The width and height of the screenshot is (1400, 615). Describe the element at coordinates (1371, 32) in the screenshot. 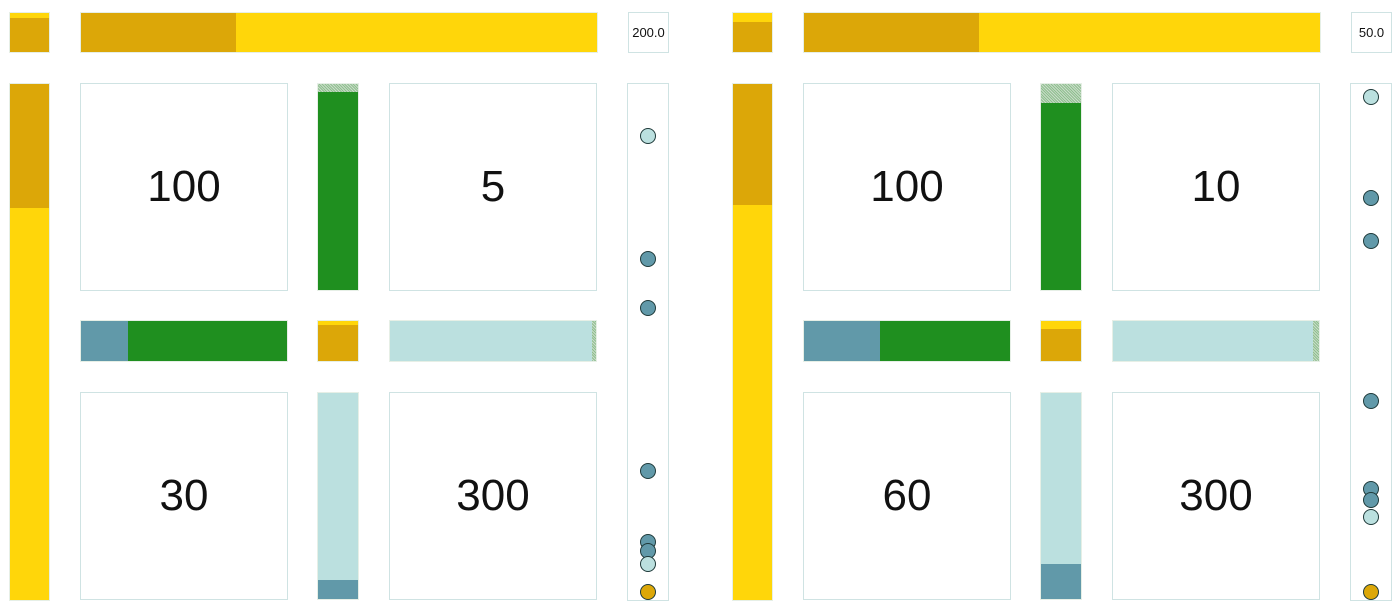

I see `scale-label: 50.0` at that location.